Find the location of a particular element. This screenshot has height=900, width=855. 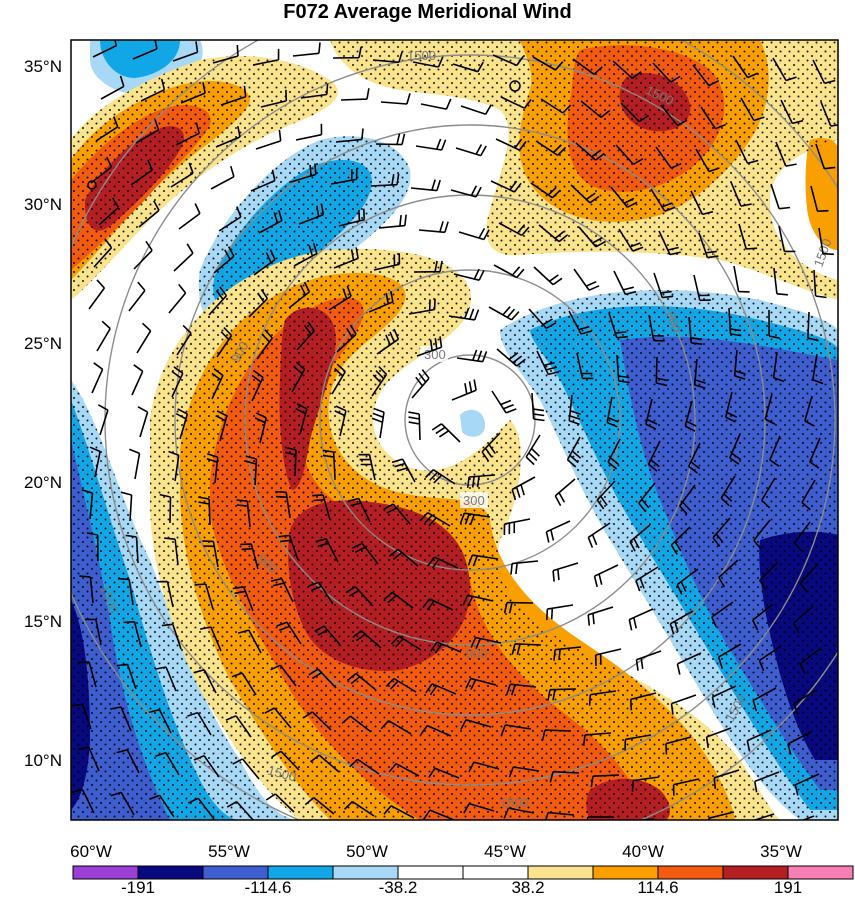

lon-label: 55°W is located at coordinates (229, 851).